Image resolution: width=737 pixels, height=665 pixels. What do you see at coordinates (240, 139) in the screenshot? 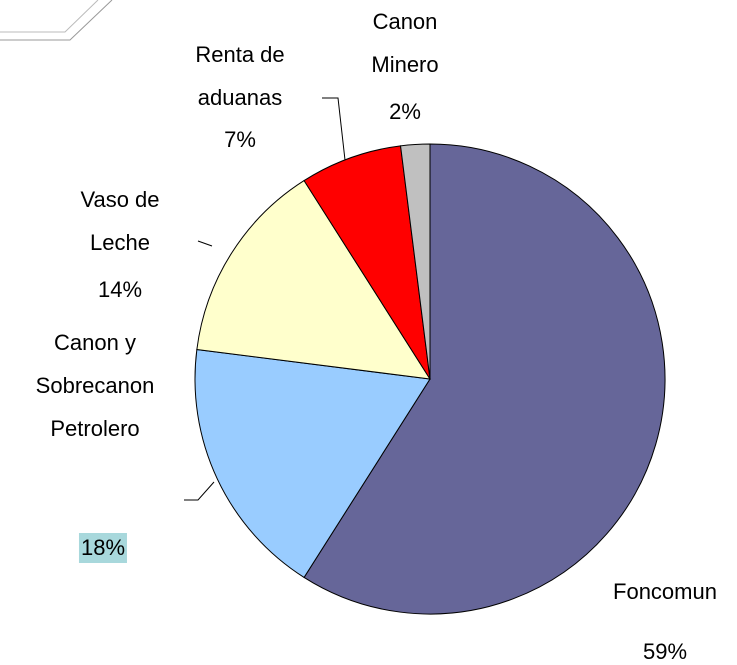
I see `value-label: 7%` at bounding box center [240, 139].